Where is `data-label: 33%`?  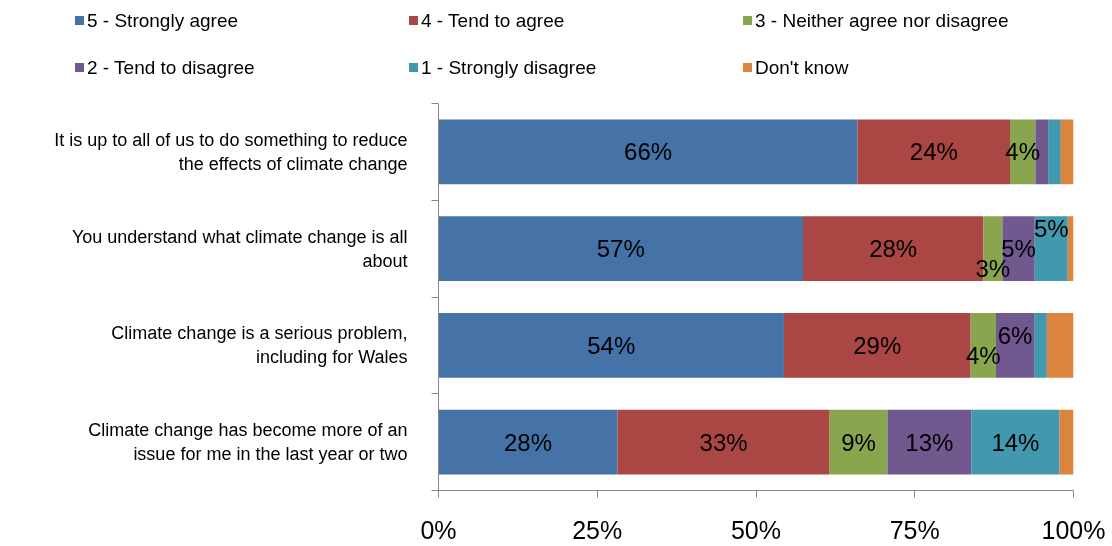 data-label: 33% is located at coordinates (723, 442).